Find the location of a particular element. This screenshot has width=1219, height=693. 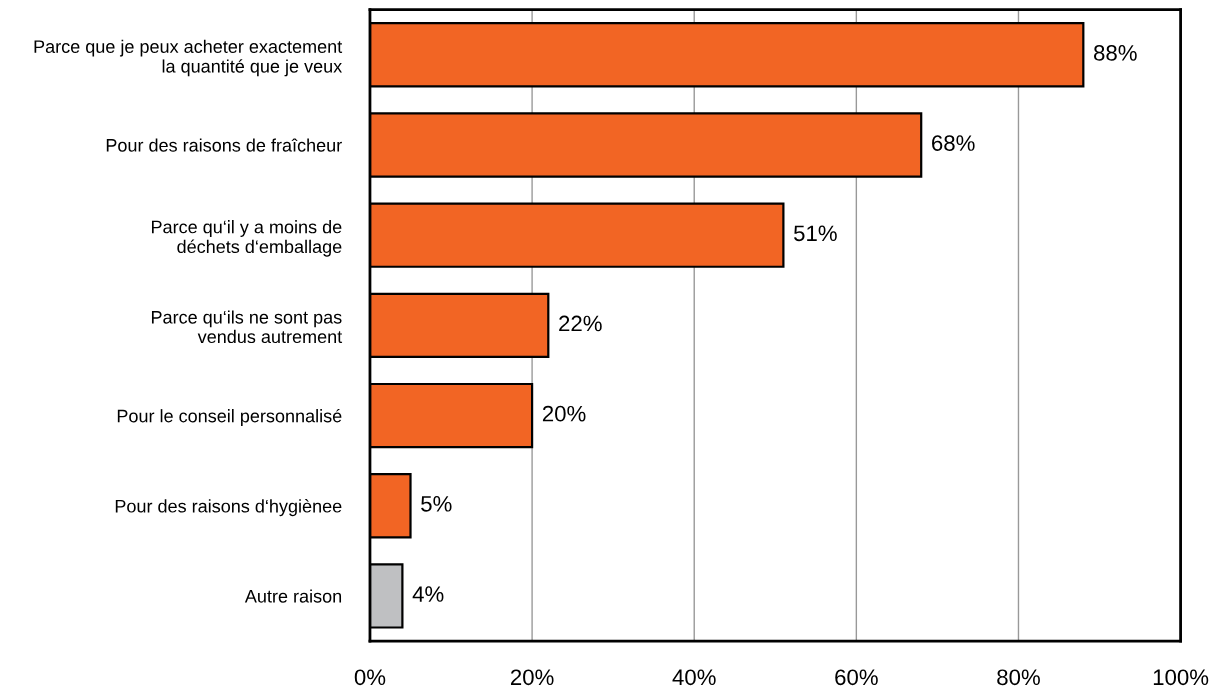

data-label: 4% is located at coordinates (428, 594).